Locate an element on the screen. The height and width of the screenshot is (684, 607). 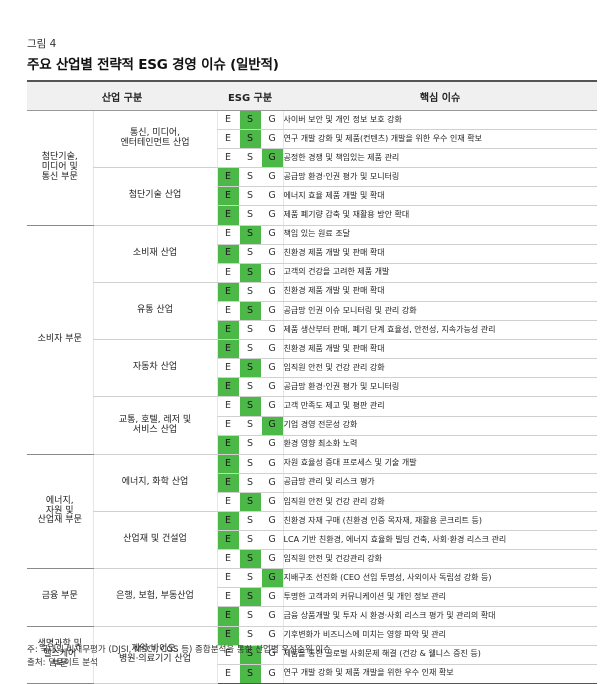
table-row: E S G 금융 상품개발 및 투자 시 환경·사회 리스크 평가 및 관리의 확대 is located at coordinates (312, 616).